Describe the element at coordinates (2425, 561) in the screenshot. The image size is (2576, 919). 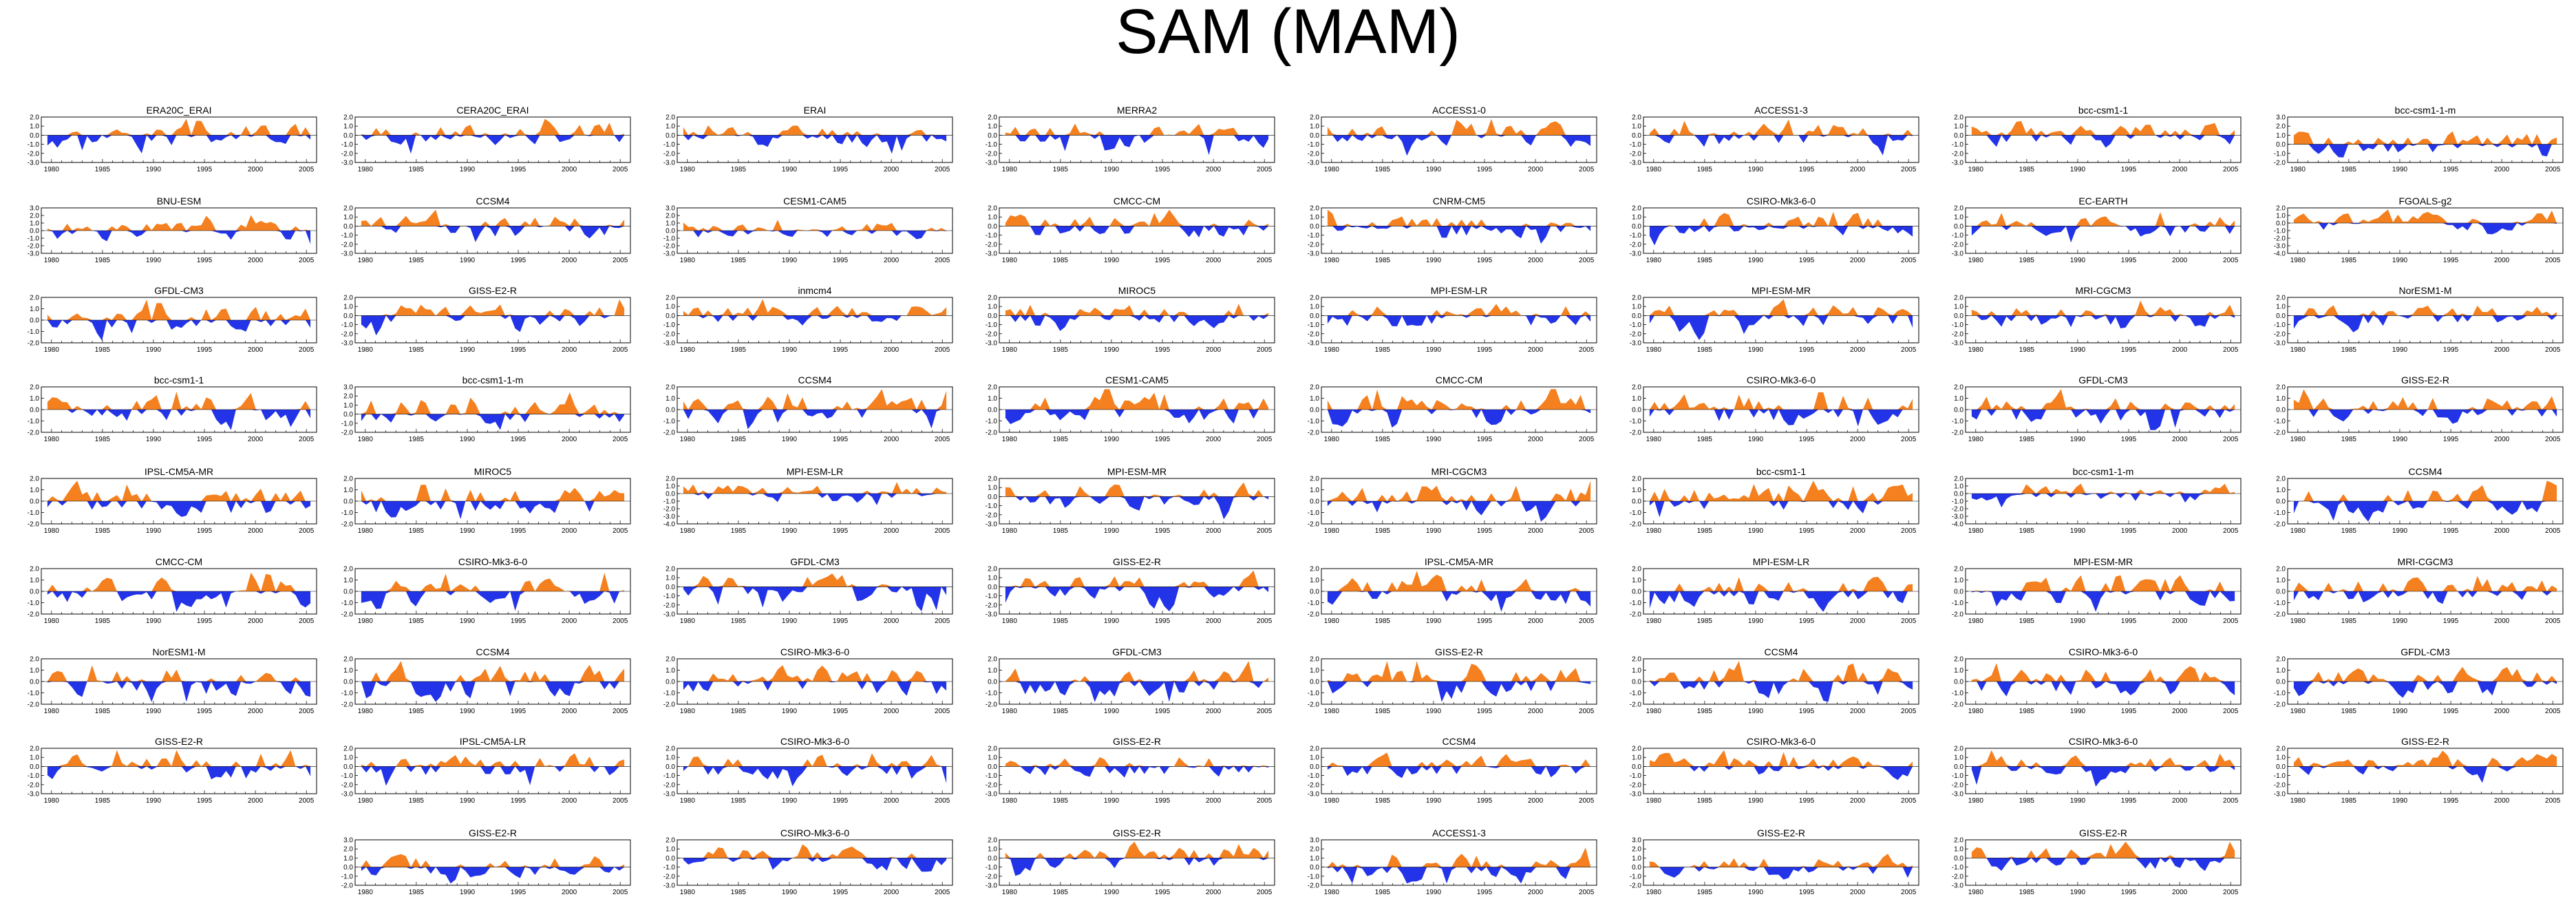
I see `panel-title: MRI-CGCM3` at that location.